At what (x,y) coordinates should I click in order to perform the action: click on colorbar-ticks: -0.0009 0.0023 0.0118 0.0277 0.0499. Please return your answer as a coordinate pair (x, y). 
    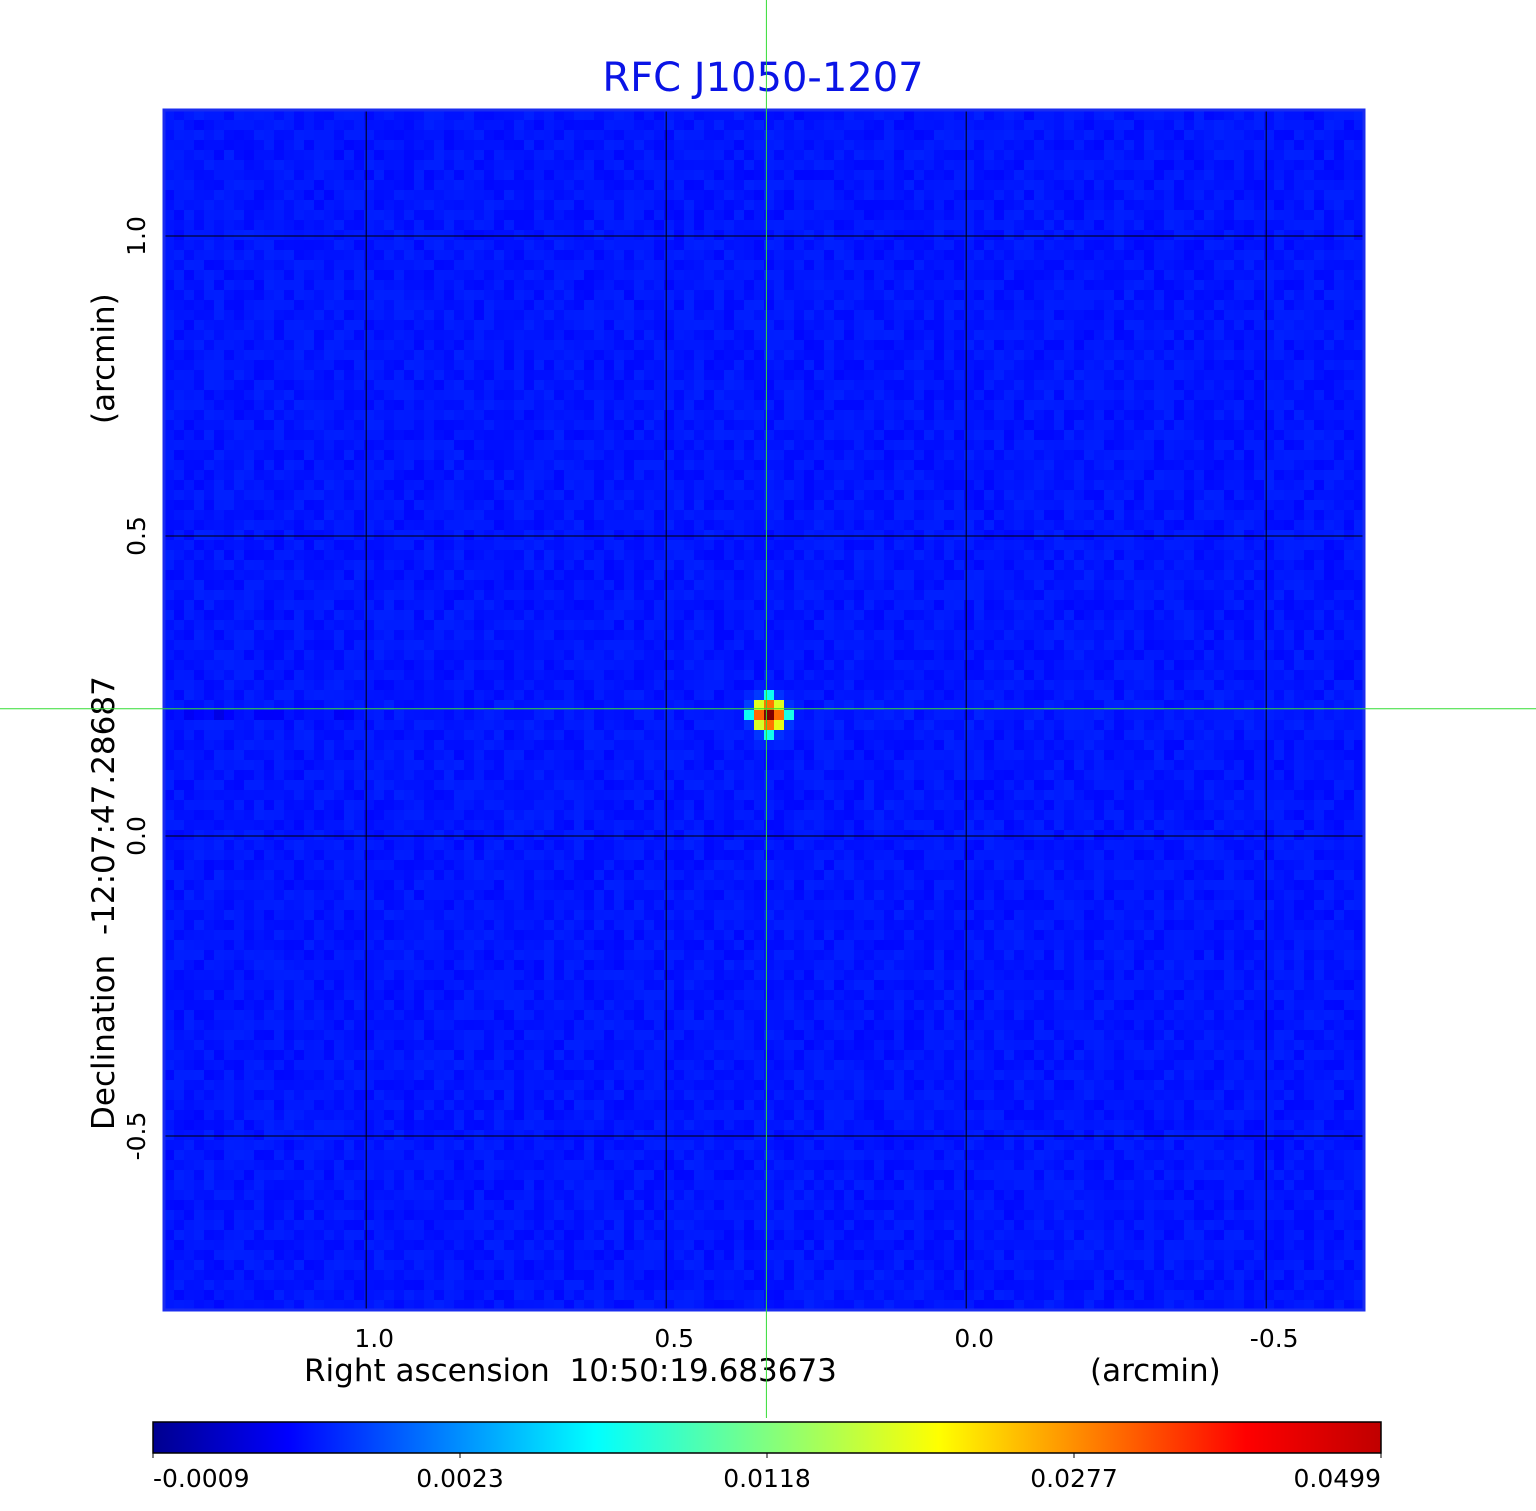
    Looking at the image, I should click on (767, 1473).